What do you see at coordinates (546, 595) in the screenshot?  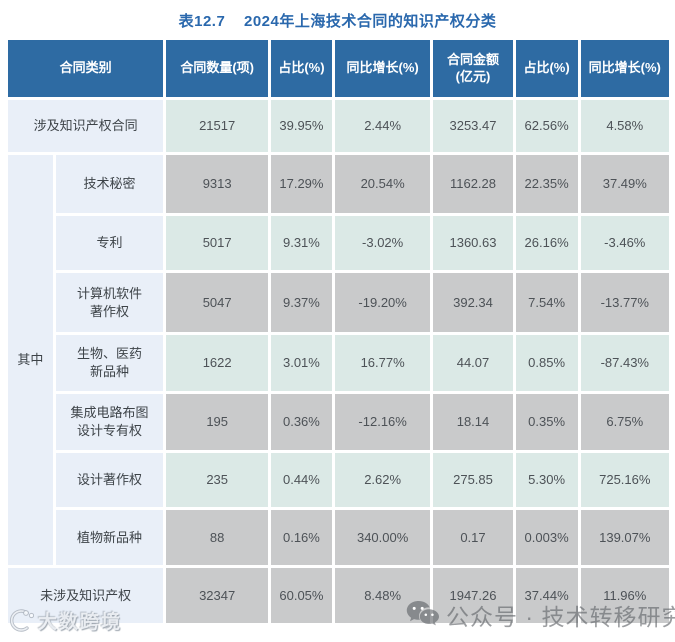 I see `cell-amount-share: 37.44%` at bounding box center [546, 595].